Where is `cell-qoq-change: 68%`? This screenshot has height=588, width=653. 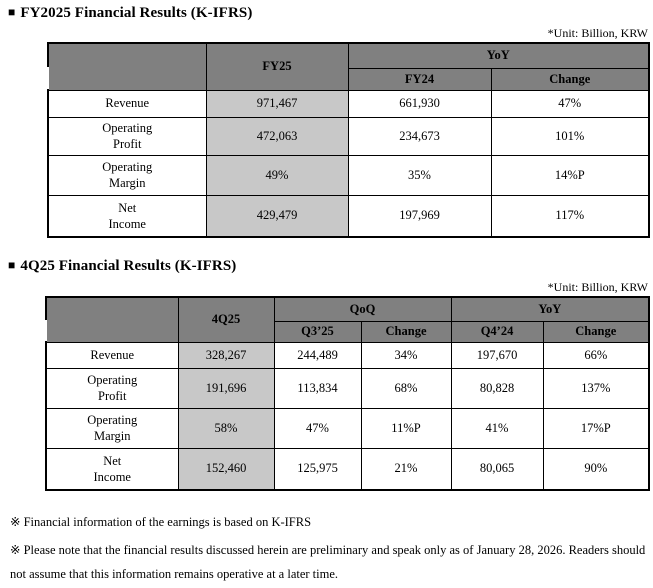 cell-qoq-change: 68% is located at coordinates (406, 388).